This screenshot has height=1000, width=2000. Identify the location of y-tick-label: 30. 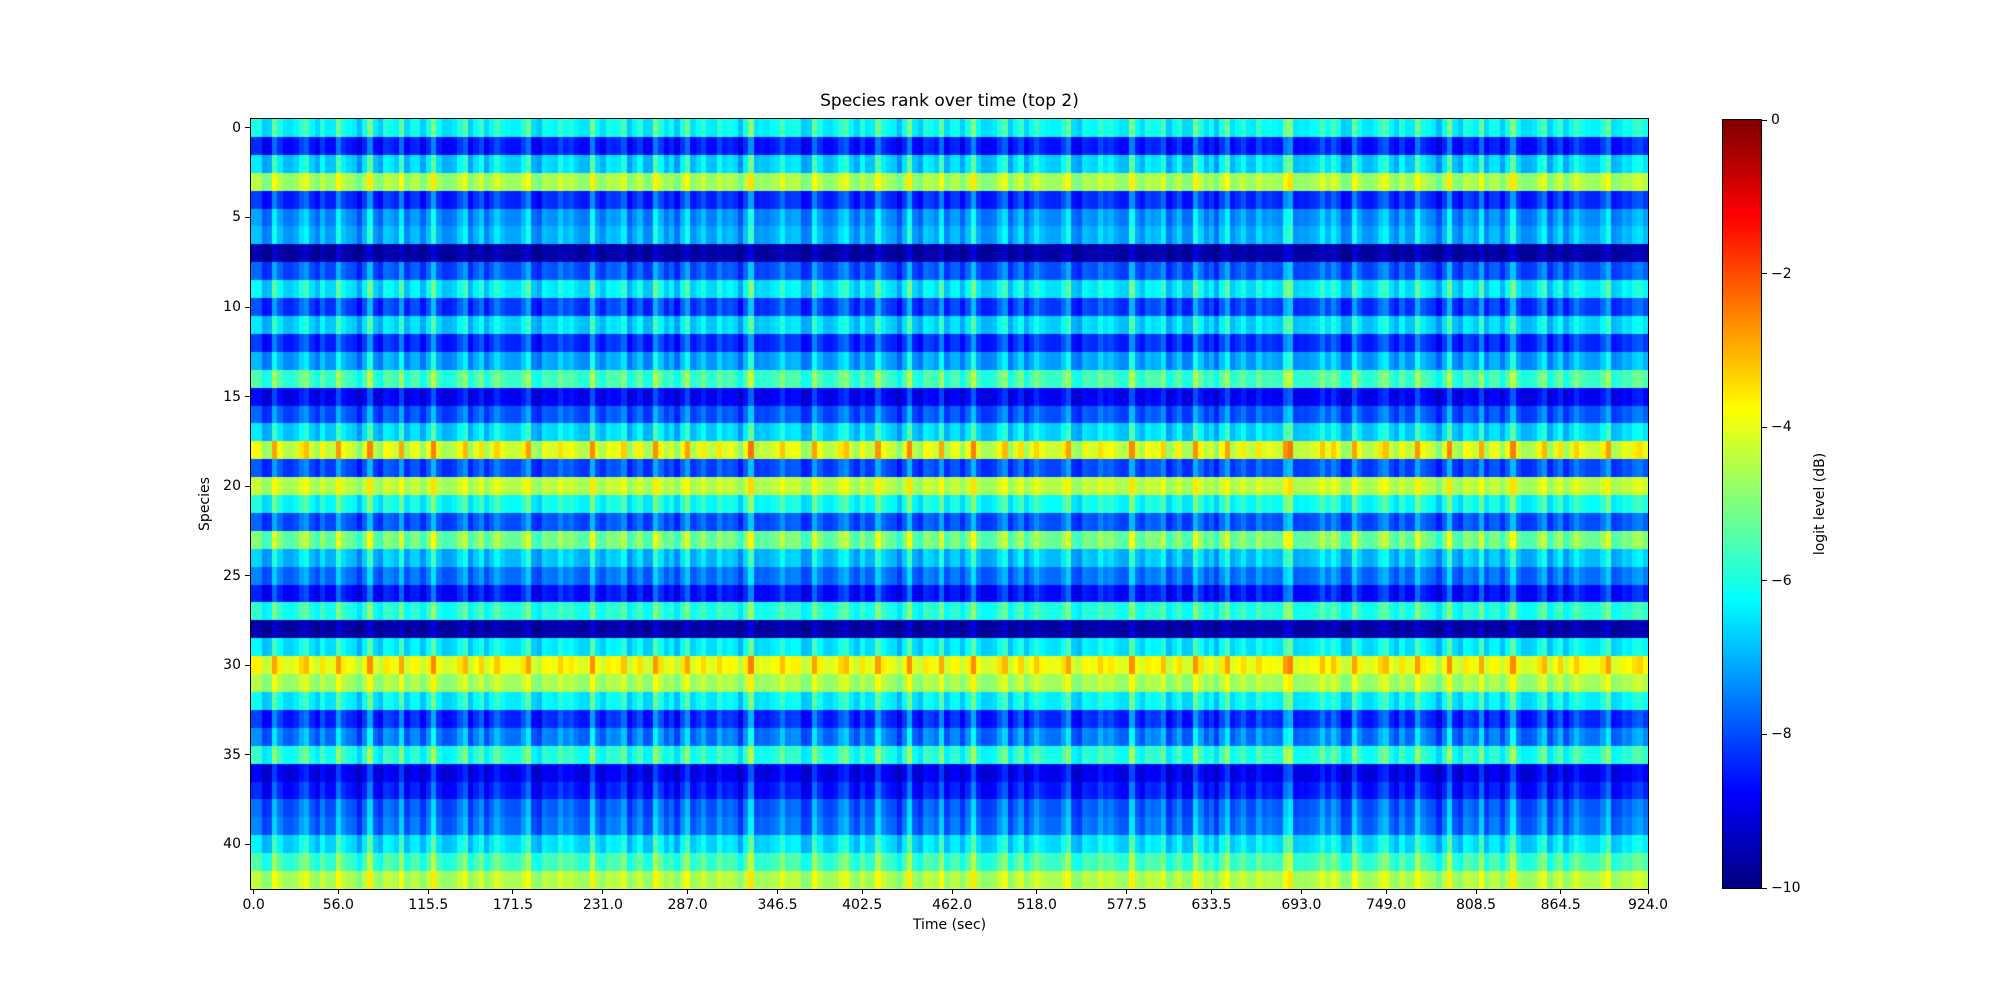
(232, 665).